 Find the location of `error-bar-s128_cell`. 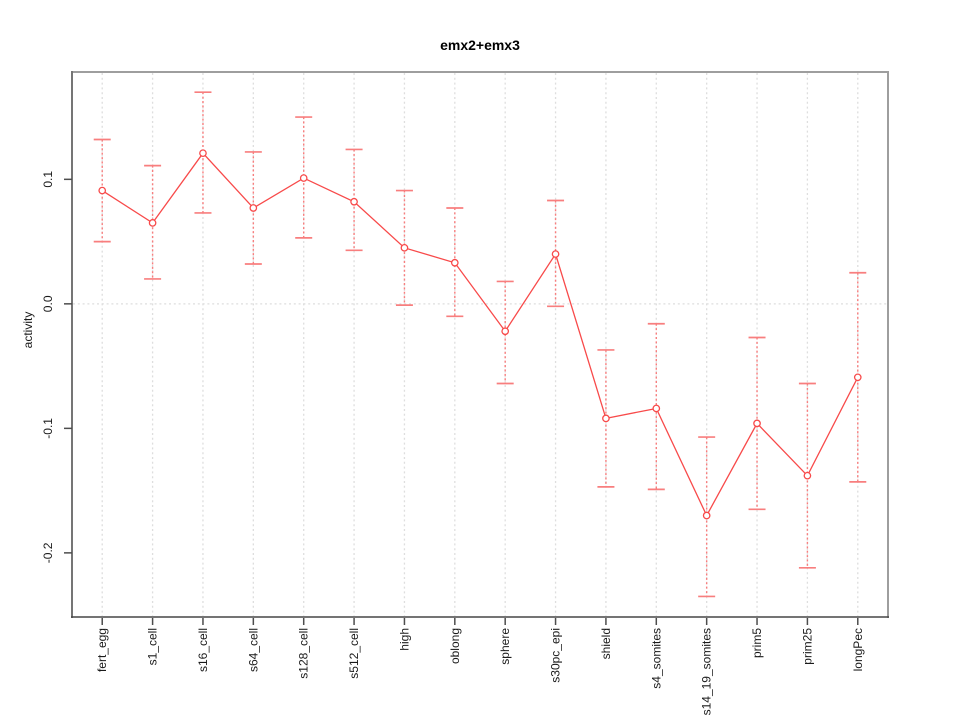

error-bar-s128_cell is located at coordinates (304, 177).